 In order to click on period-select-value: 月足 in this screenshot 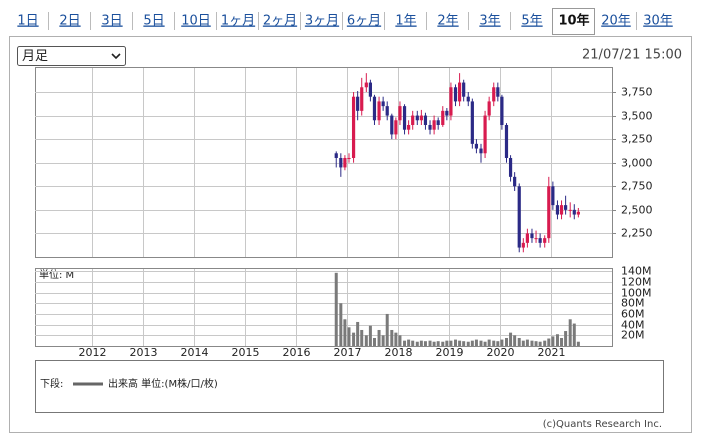, I will do `click(35, 56)`.